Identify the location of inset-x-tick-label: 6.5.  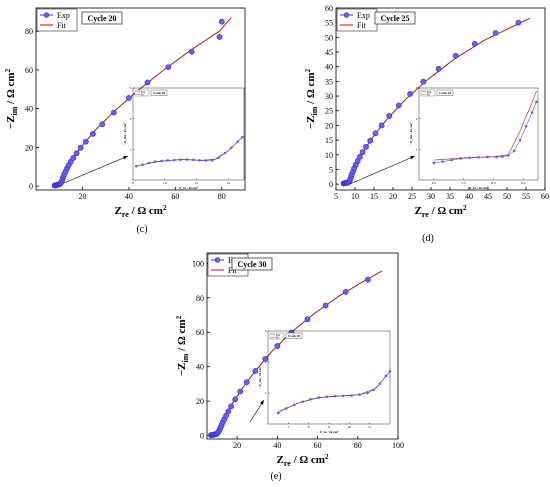
(434, 183).